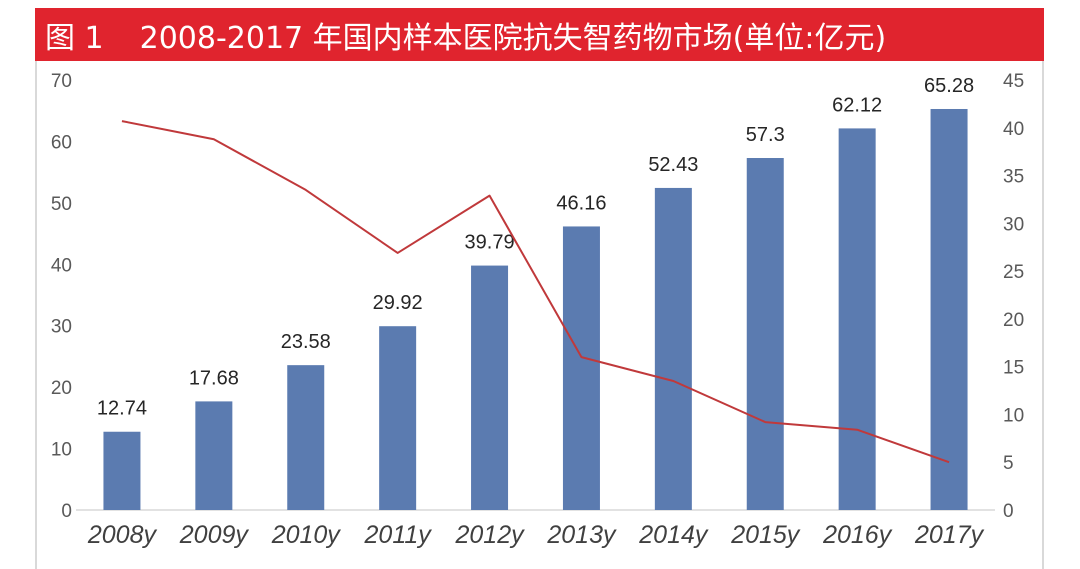 This screenshot has height=569, width=1080. I want to click on data-label: 46.16, so click(581, 203).